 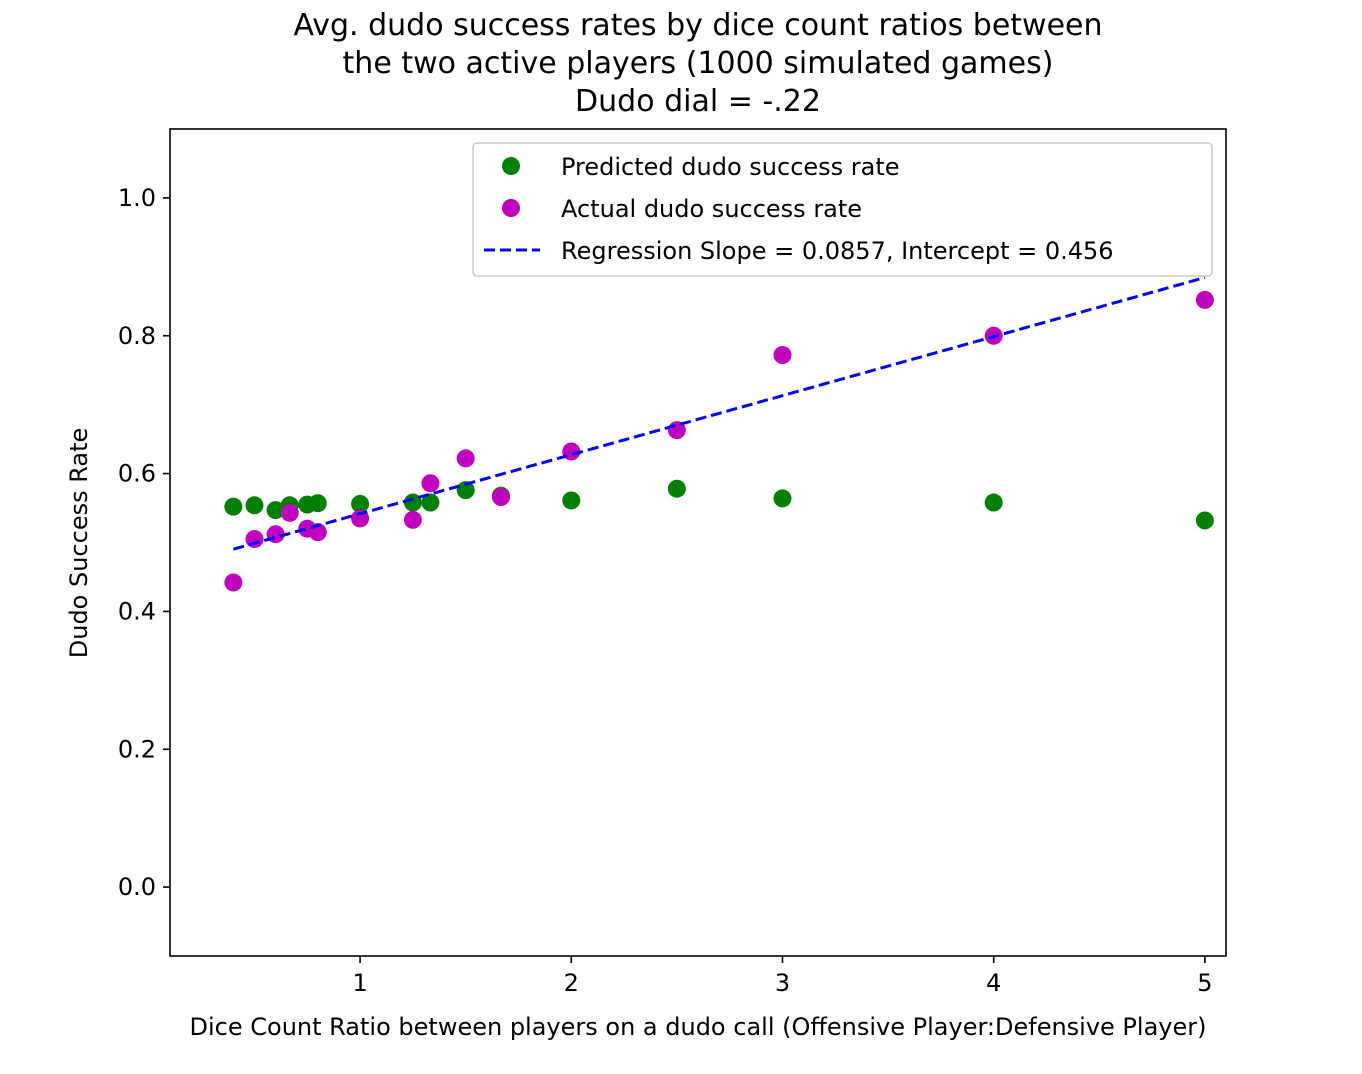 I want to click on y-axis-label: Dudo Success Rate, so click(x=79, y=543).